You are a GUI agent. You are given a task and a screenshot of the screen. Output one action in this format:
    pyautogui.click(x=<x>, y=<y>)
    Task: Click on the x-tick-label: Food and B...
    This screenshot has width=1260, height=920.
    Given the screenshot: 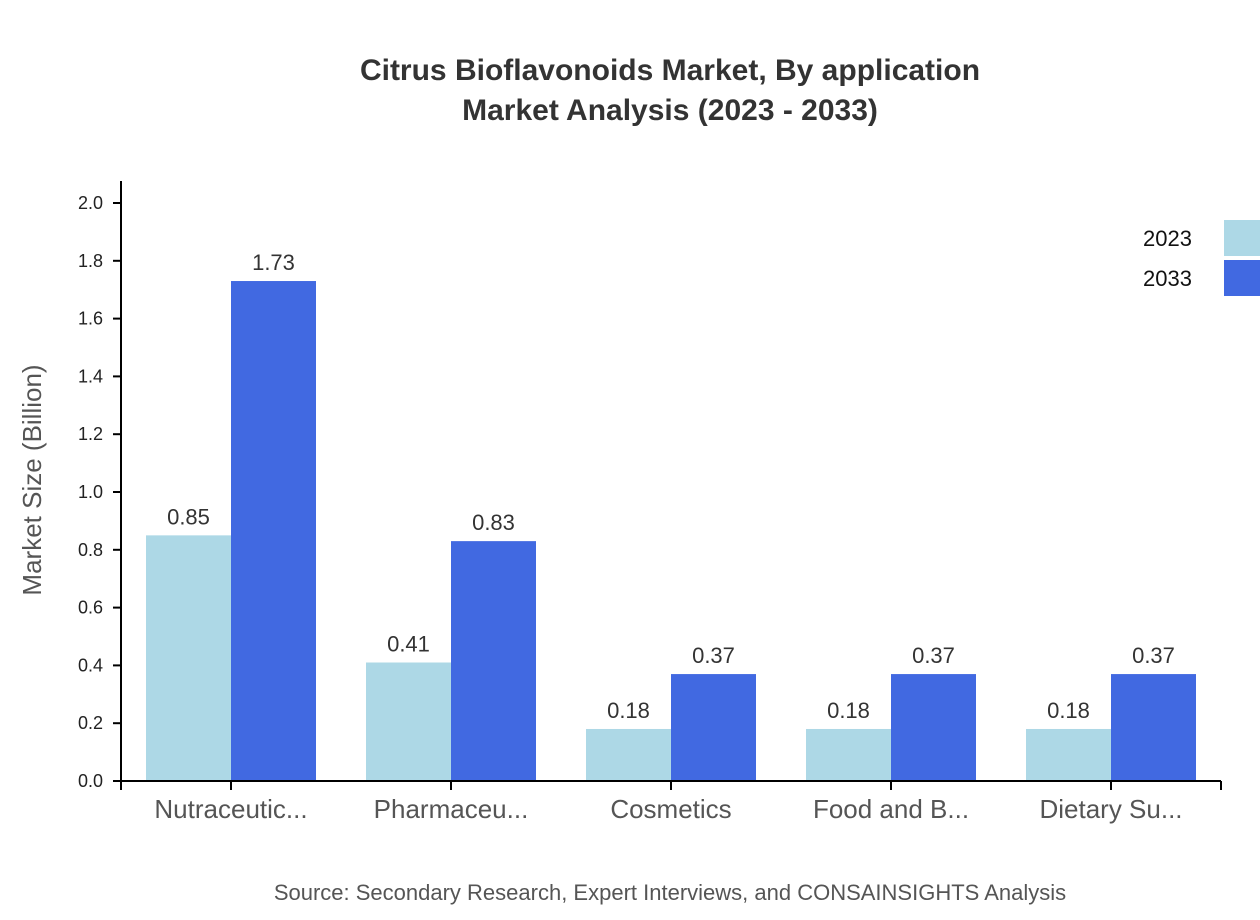 What is the action you would take?
    pyautogui.click(x=891, y=809)
    